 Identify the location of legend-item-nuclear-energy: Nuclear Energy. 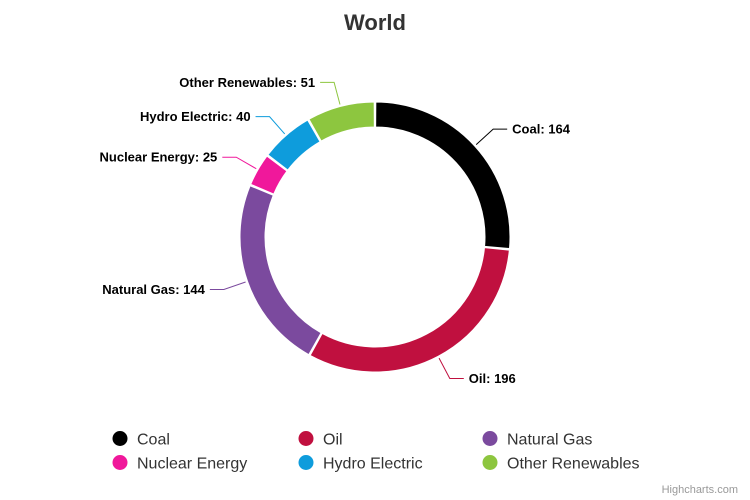
(180, 464).